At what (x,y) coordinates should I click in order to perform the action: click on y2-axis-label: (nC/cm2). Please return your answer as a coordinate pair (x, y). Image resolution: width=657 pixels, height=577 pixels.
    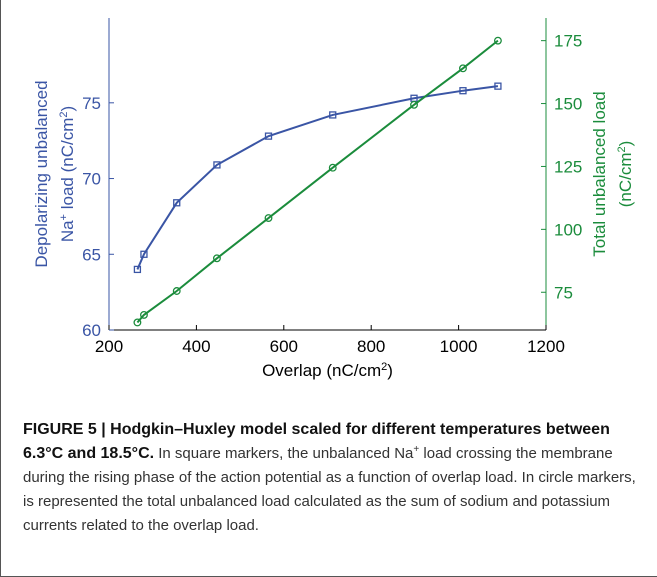
    Looking at the image, I should click on (625, 174).